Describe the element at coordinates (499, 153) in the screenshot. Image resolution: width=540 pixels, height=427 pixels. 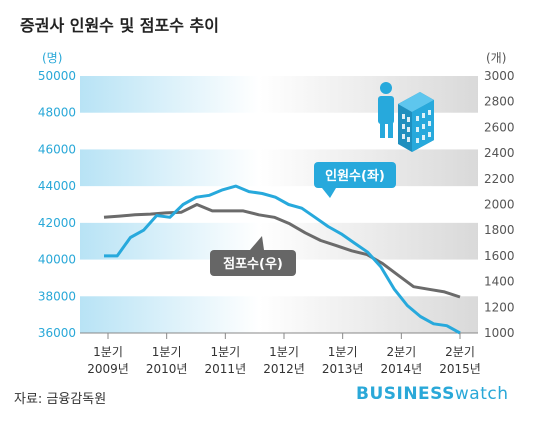
I see `right-tick-label: 2400` at that location.